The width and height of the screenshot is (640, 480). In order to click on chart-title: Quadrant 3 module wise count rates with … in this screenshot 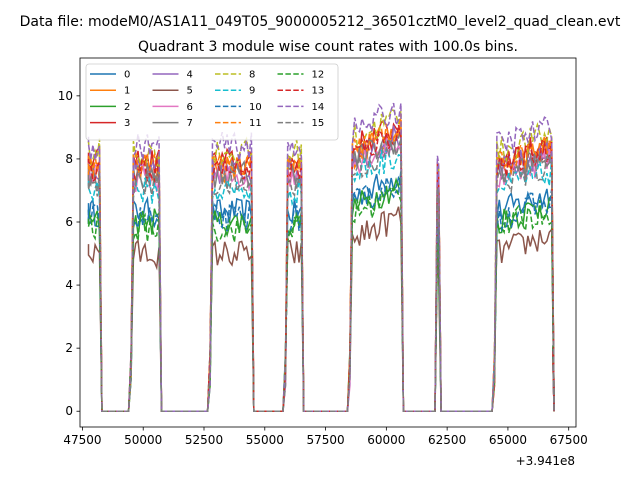, I will do `click(328, 47)`.